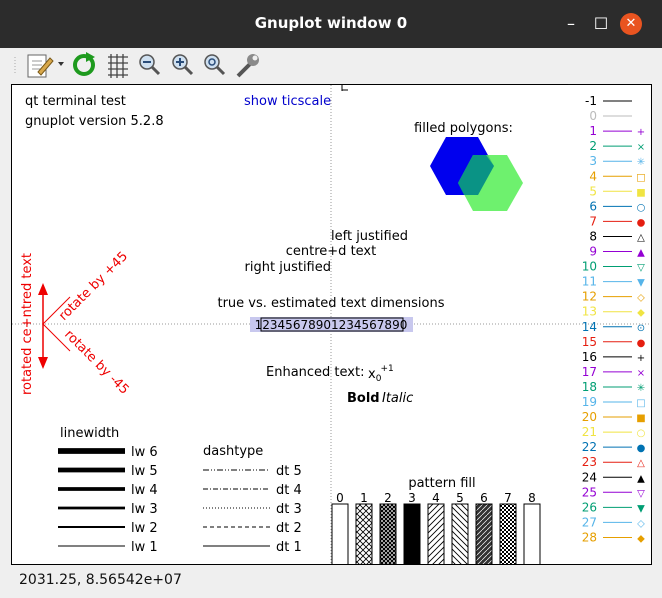  Describe the element at coordinates (441, 483) in the screenshot. I see `pattern-fill-title: pattern fill` at that location.